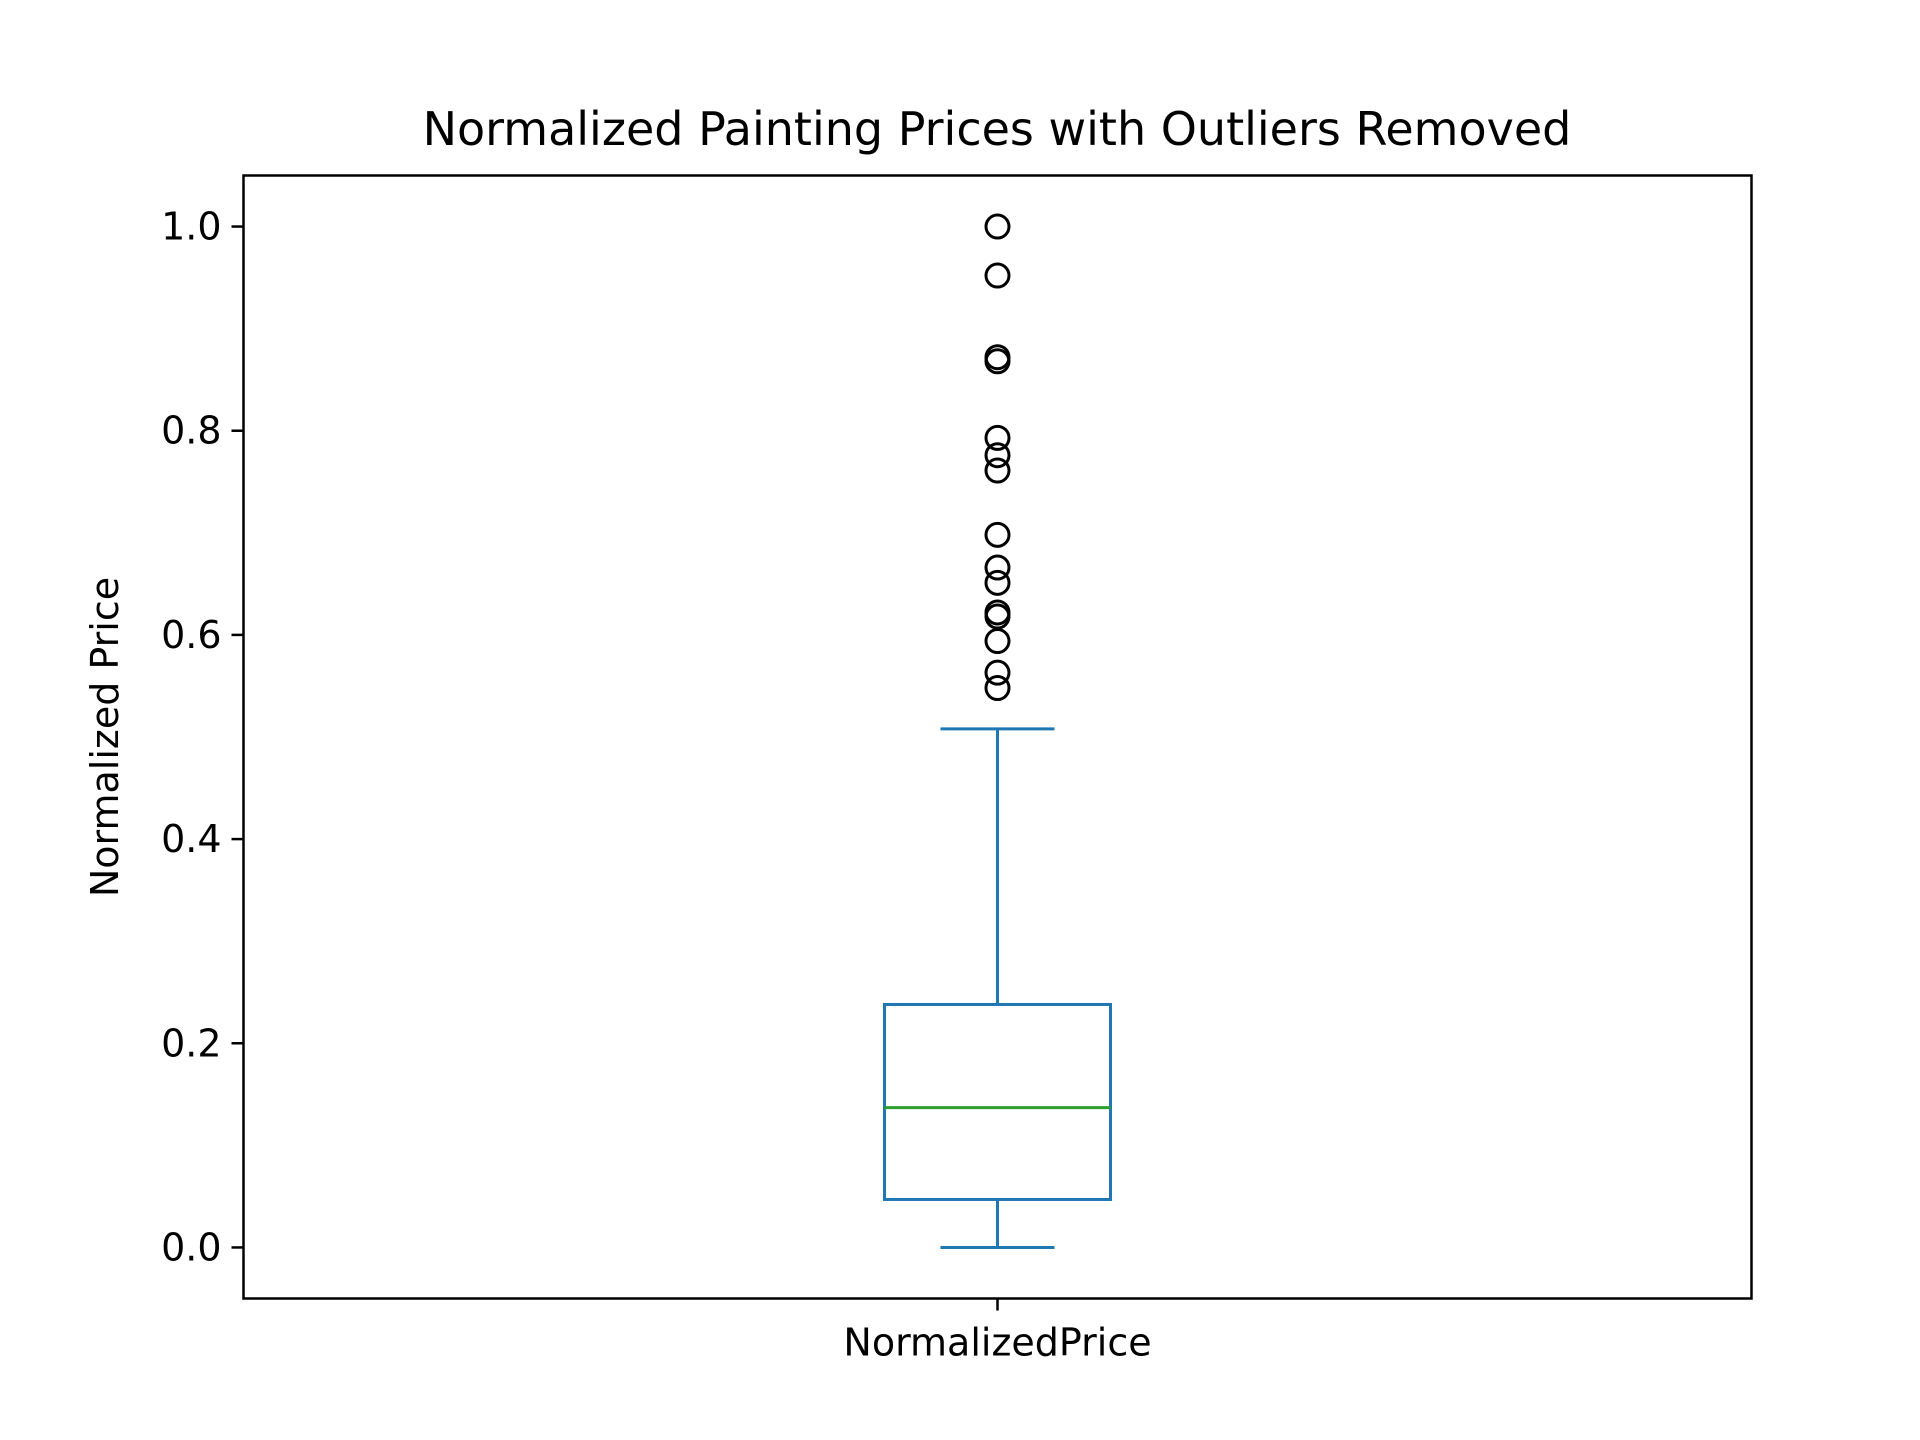 The width and height of the screenshot is (1920, 1440). I want to click on y-axis-label: Normalized Price, so click(105, 737).